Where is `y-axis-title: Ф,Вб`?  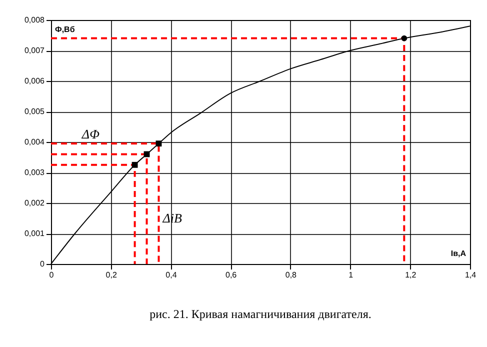 y-axis-title: Ф,Вб is located at coordinates (65, 29).